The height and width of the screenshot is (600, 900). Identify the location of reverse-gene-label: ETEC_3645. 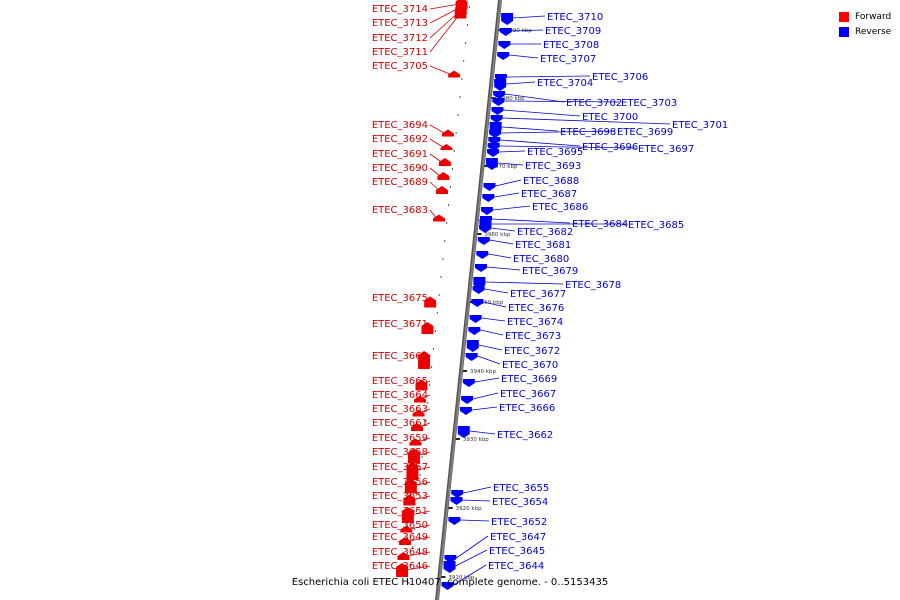
(517, 551).